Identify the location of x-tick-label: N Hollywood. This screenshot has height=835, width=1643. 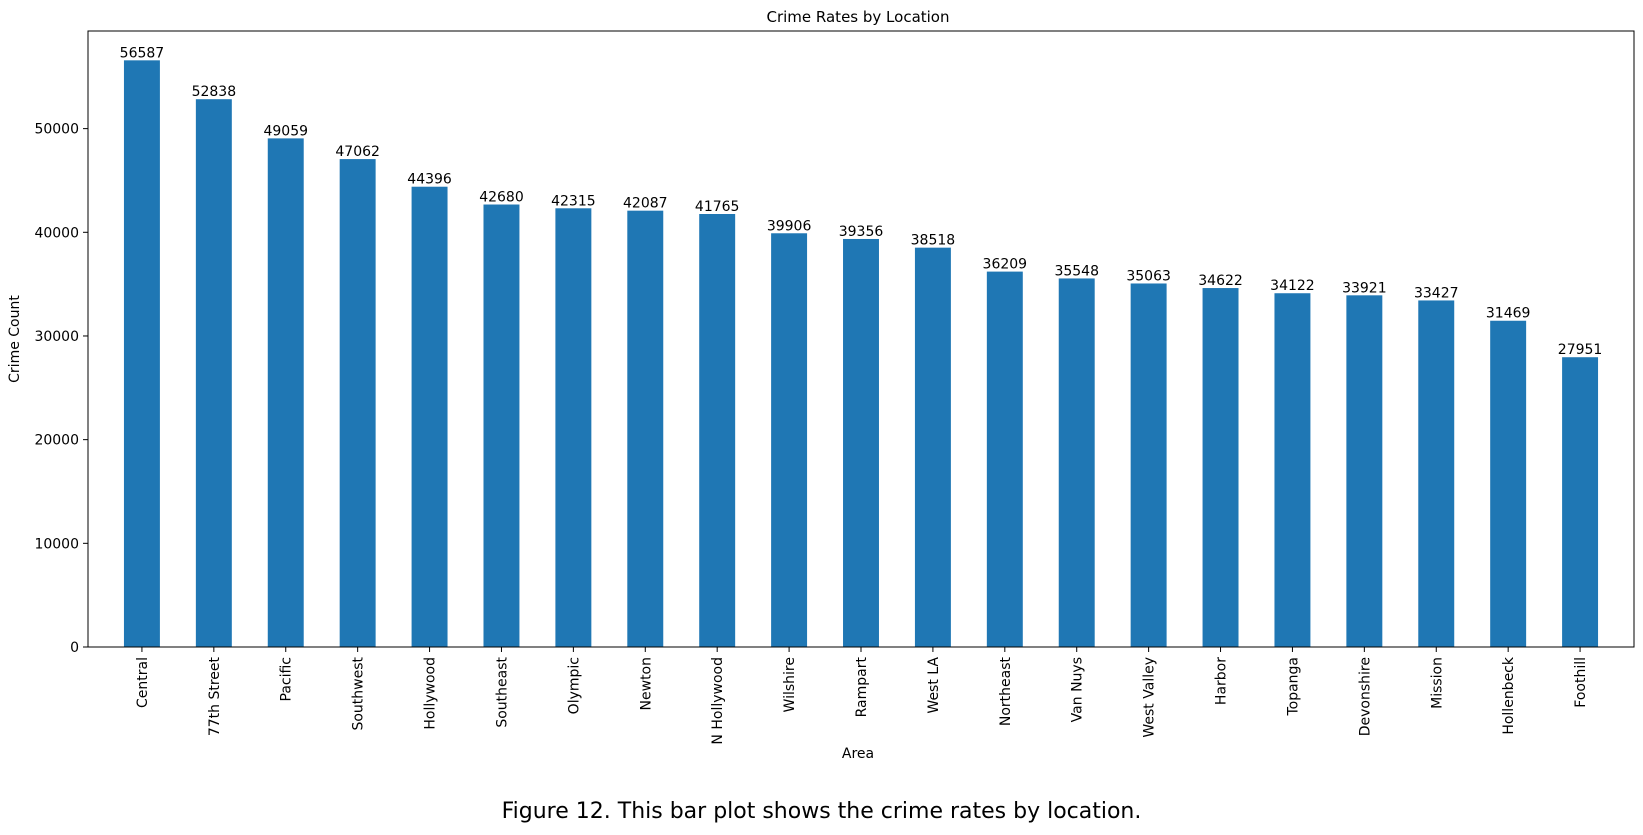
(718, 701).